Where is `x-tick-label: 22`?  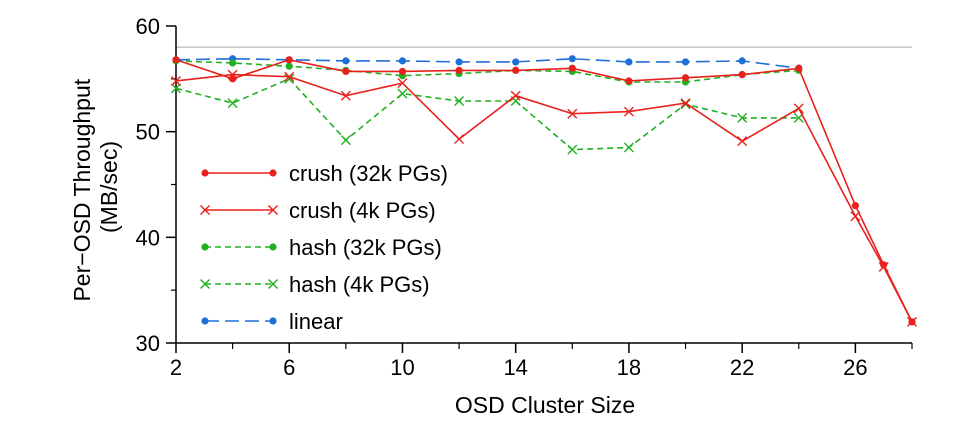
x-tick-label: 22 is located at coordinates (742, 367).